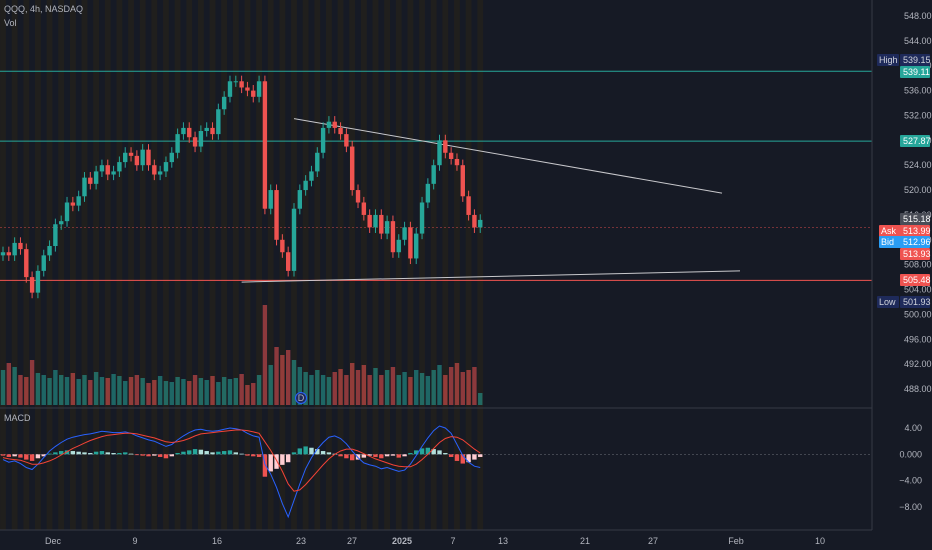 This screenshot has width=932, height=550. Describe the element at coordinates (918, 91) in the screenshot. I see `price-tick-label: 536.00` at that location.